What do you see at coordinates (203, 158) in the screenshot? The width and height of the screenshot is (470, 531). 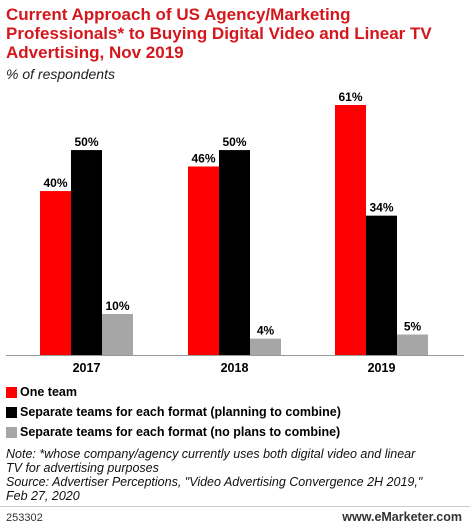 I see `data-label-2018-series-0: 46%` at bounding box center [203, 158].